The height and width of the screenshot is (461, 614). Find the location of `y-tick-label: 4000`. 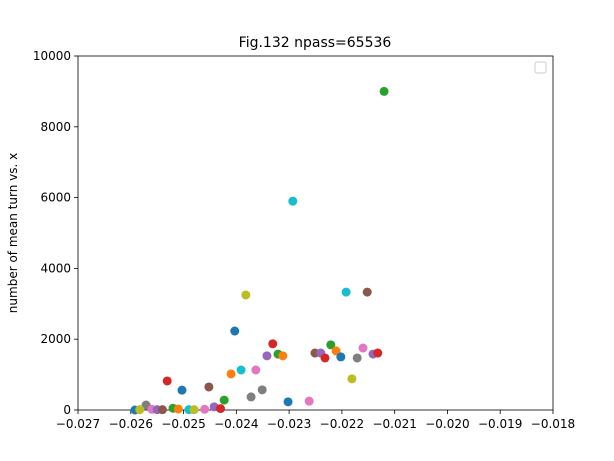

y-tick-label: 4000 is located at coordinates (55, 268).